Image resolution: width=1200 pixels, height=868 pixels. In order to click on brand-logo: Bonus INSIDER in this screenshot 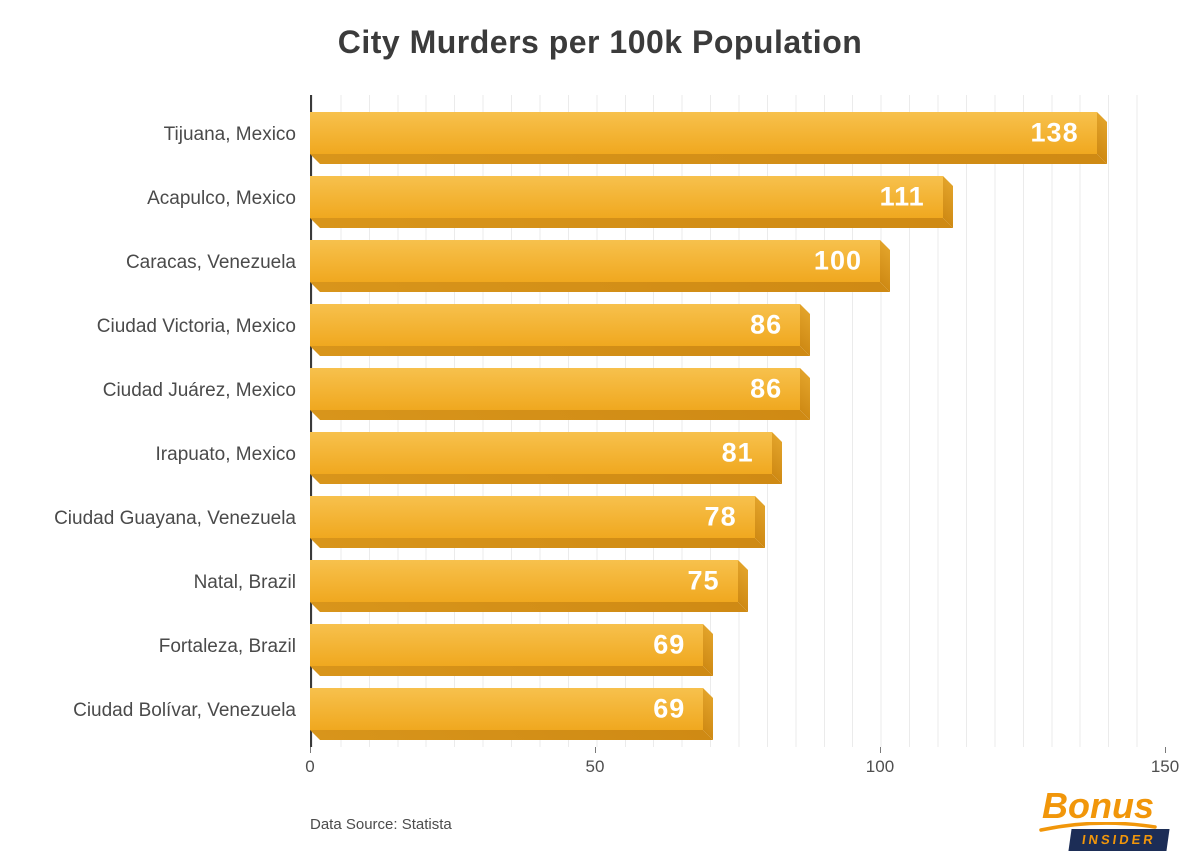, I will do `click(1099, 818)`.